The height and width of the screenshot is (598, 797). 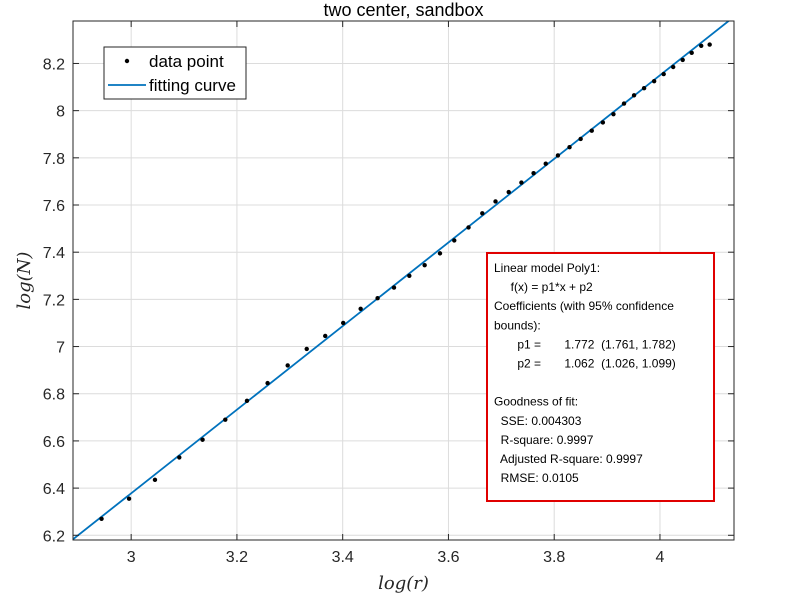 I want to click on y-tick-label: 7, so click(x=60, y=348).